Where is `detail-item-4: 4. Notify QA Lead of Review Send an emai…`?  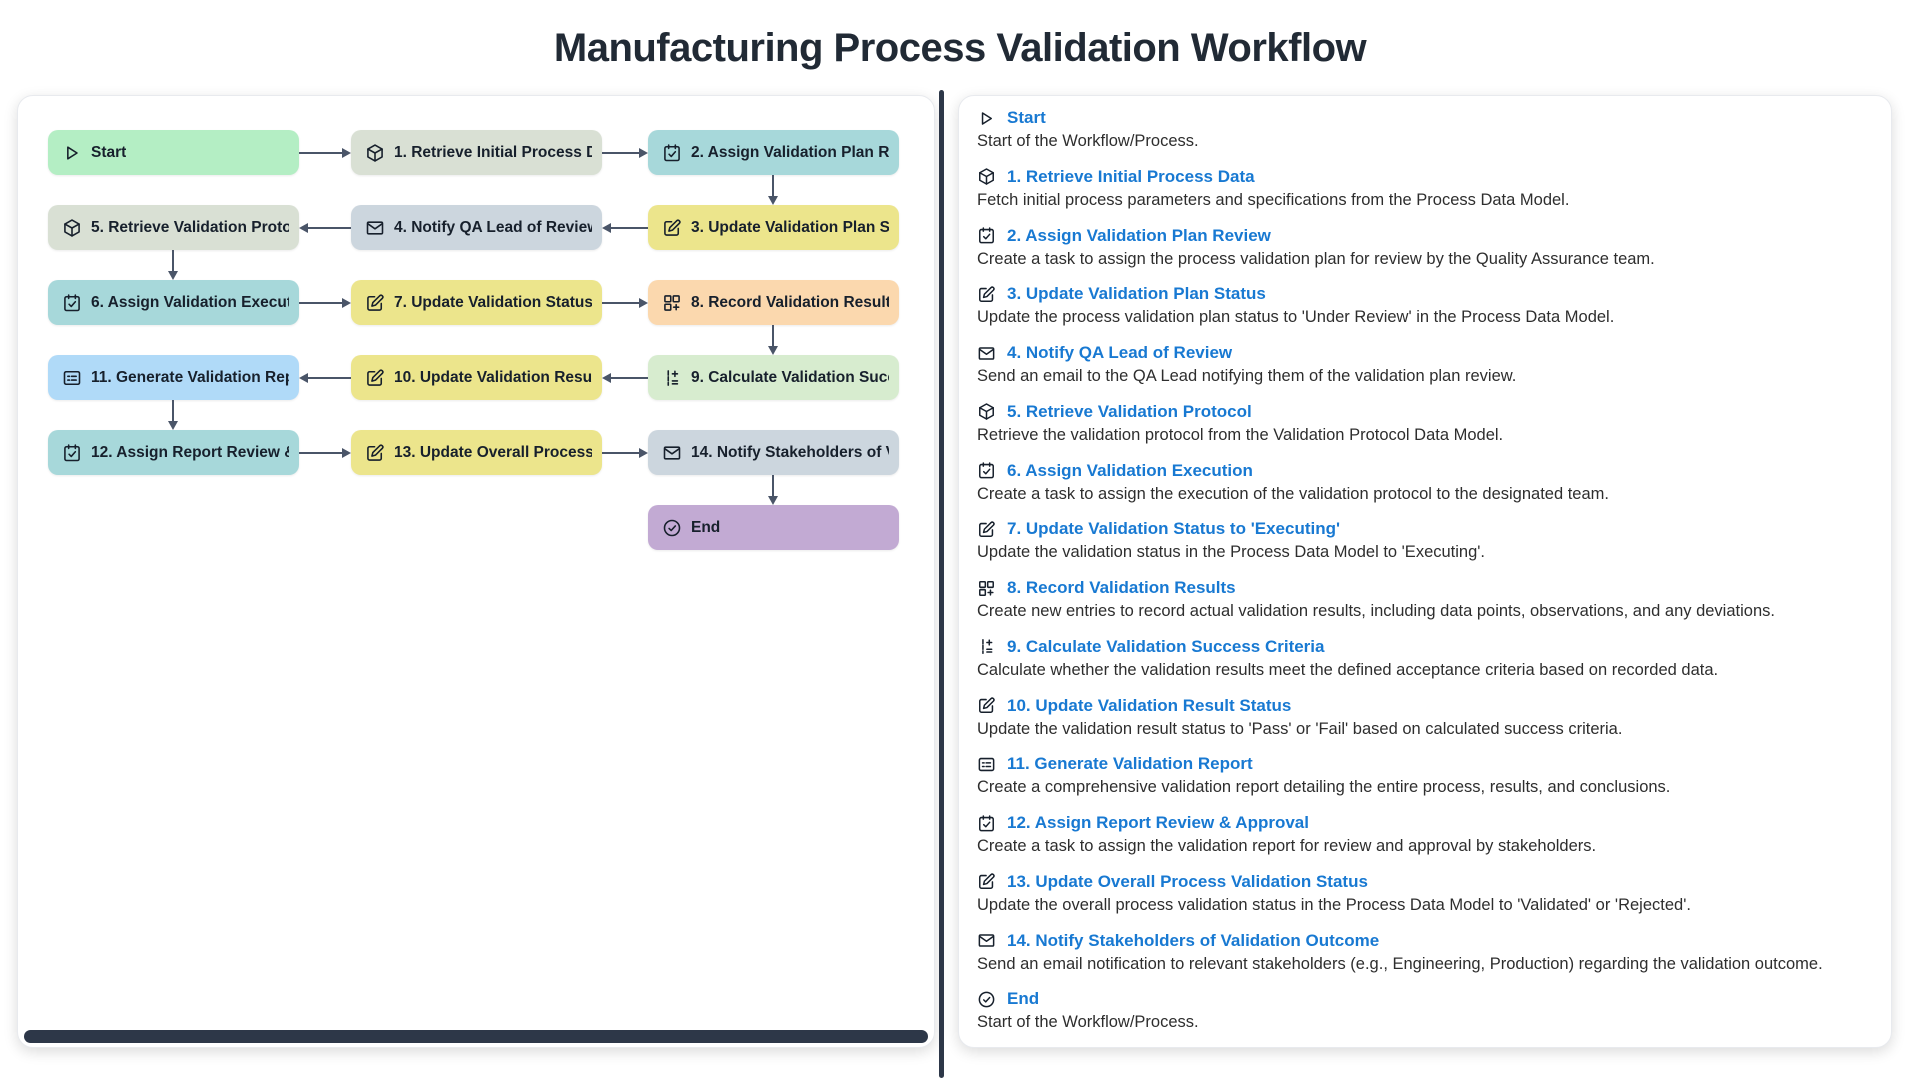
detail-item-4: 4. Notify QA Lead of Review Send an emai… is located at coordinates (1424, 365).